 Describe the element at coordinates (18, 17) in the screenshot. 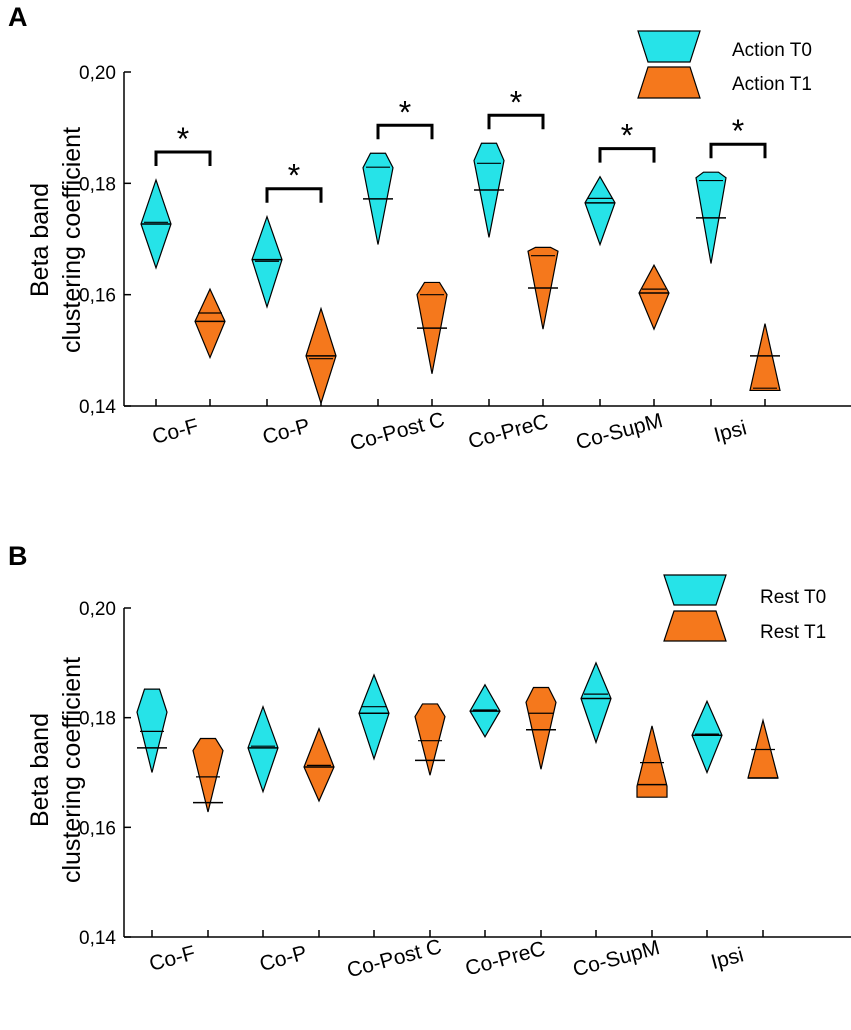

I see `panel-label-a: A` at that location.